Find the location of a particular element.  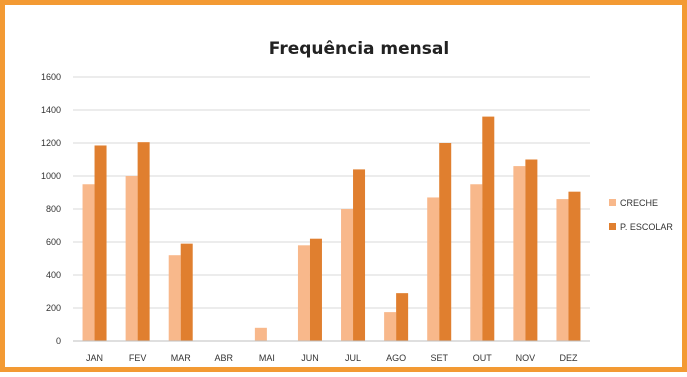

y-tick-label: 1400 is located at coordinates (51, 110).